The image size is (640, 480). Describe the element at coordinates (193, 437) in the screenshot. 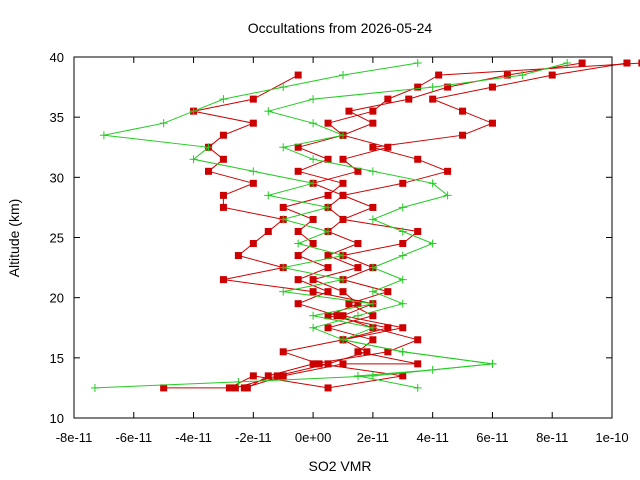

I see `x-tick-label: -4e-11` at that location.